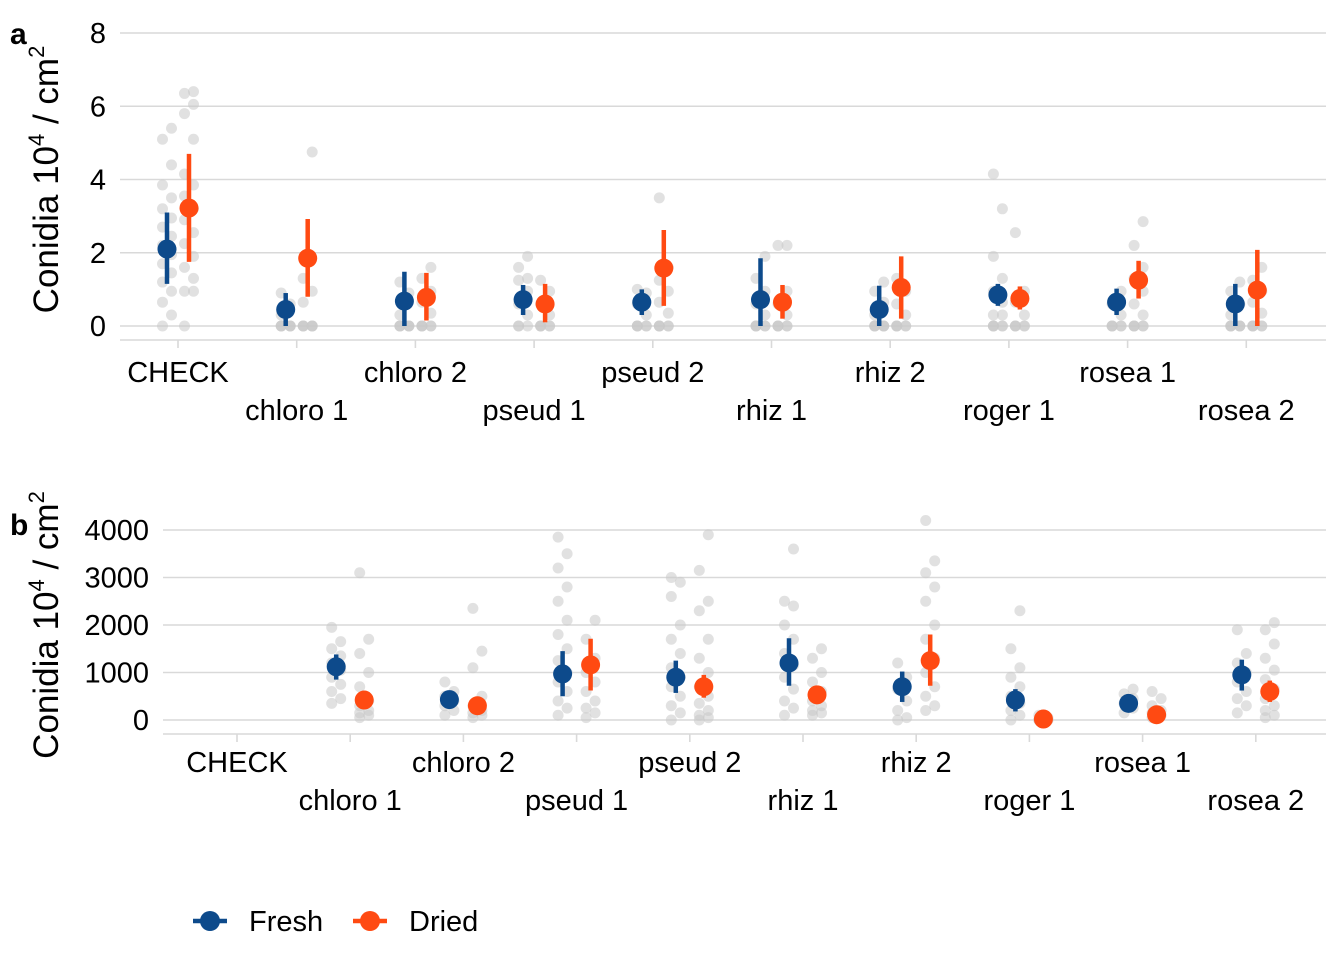  What do you see at coordinates (46, 541) in the screenshot?
I see `y-axis-label-unit: / cm` at bounding box center [46, 541].